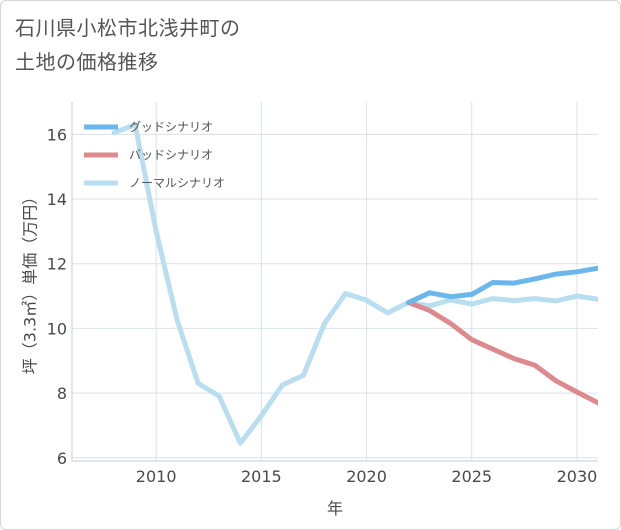 Image resolution: width=621 pixels, height=530 pixels. I want to click on y-tick-label: 8, so click(62, 393).